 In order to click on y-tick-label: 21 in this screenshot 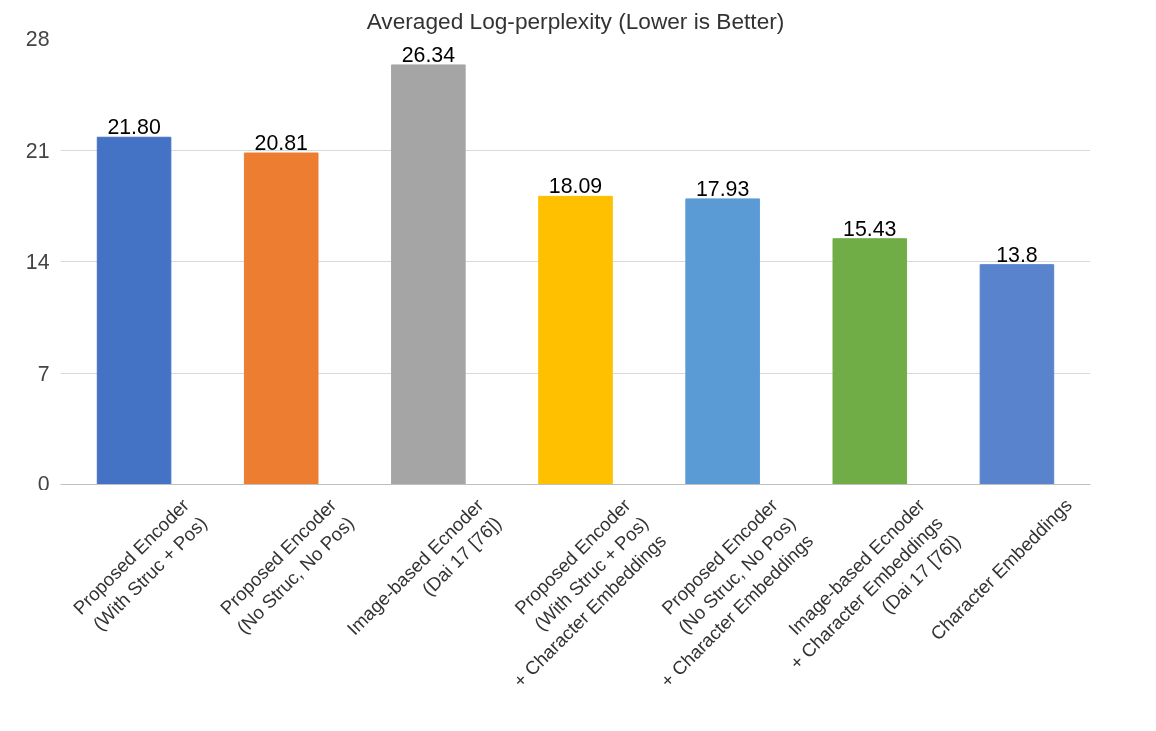, I will do `click(37, 150)`.